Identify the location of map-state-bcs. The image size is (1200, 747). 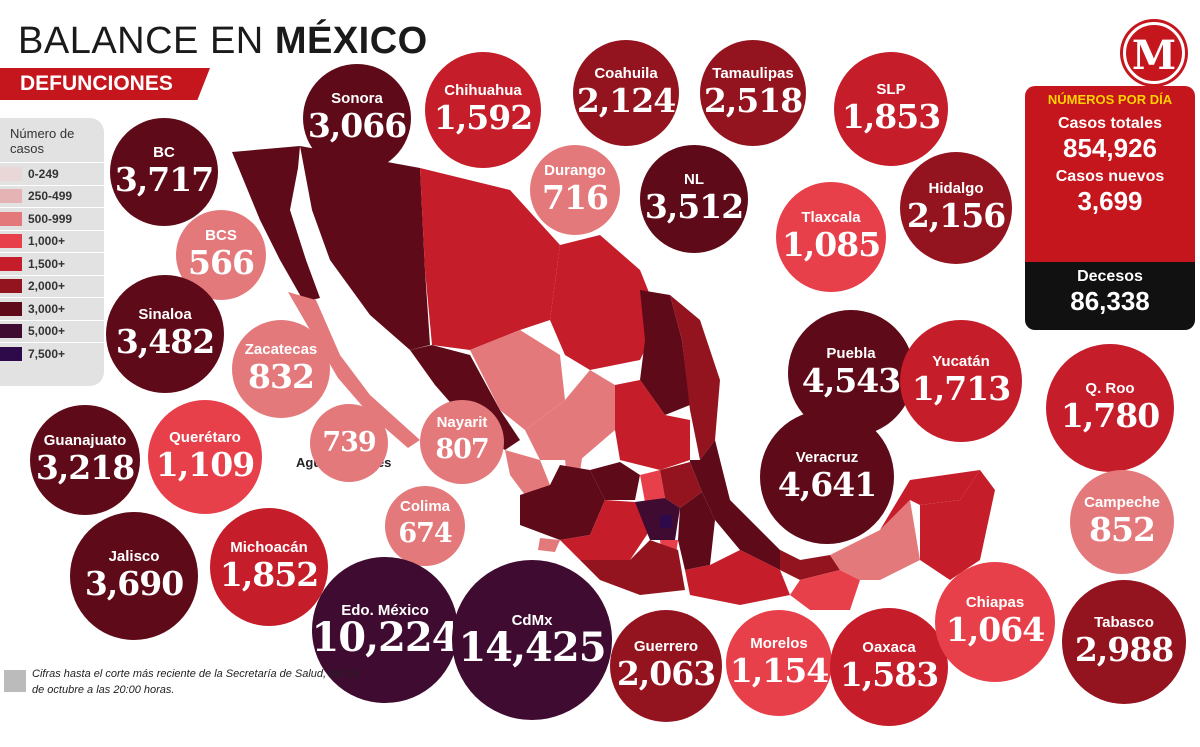
(354, 370).